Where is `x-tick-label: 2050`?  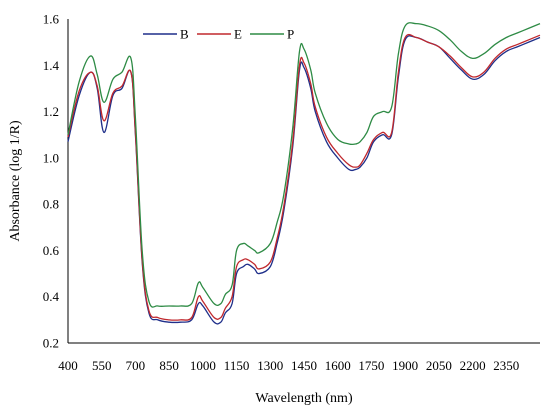
x-tick-label: 2050 is located at coordinates (439, 365).